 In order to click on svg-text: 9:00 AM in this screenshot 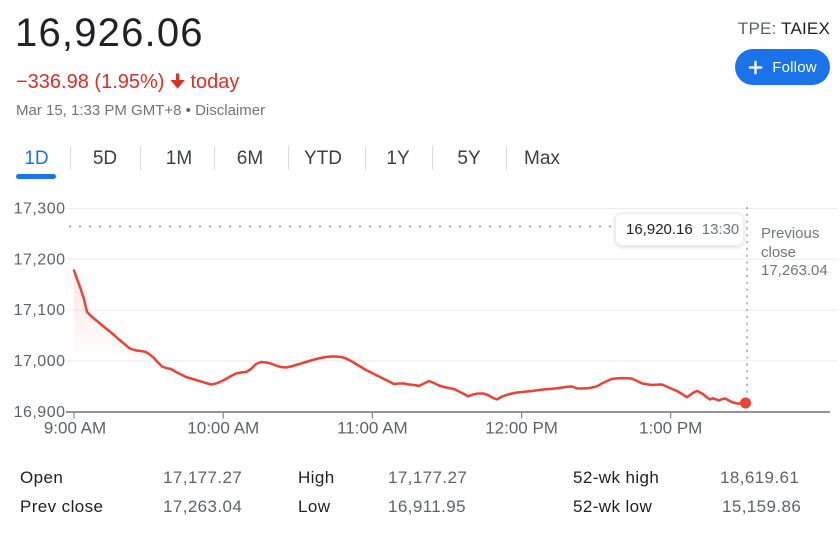, I will do `click(75, 428)`.